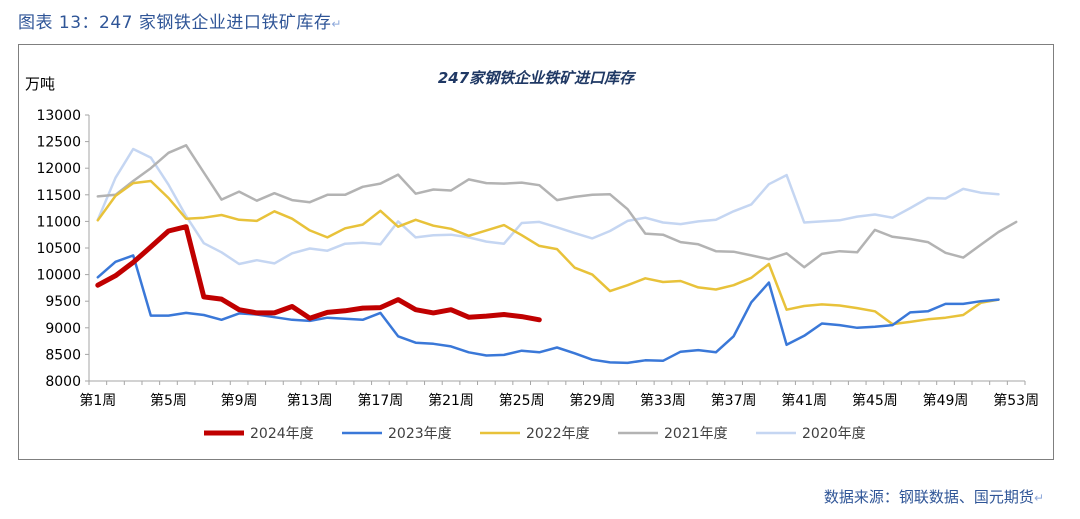 This screenshot has height=519, width=1080. I want to click on x-tick-label: 第37周, so click(734, 400).